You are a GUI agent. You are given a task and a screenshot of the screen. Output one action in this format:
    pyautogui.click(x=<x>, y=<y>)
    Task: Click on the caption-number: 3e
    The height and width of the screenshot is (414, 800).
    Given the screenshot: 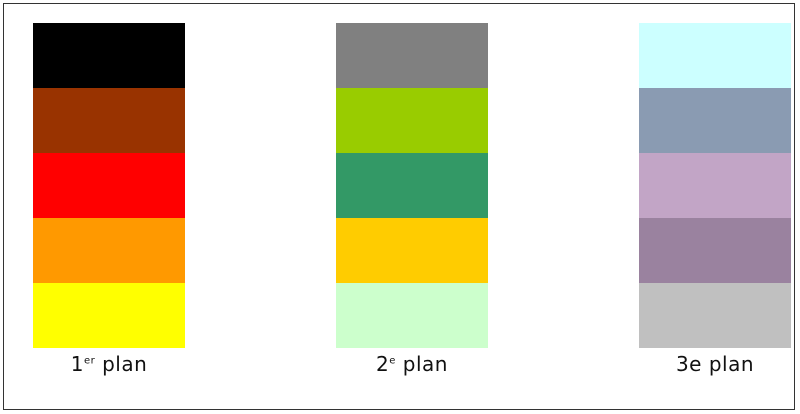 What is the action you would take?
    pyautogui.click(x=688, y=364)
    